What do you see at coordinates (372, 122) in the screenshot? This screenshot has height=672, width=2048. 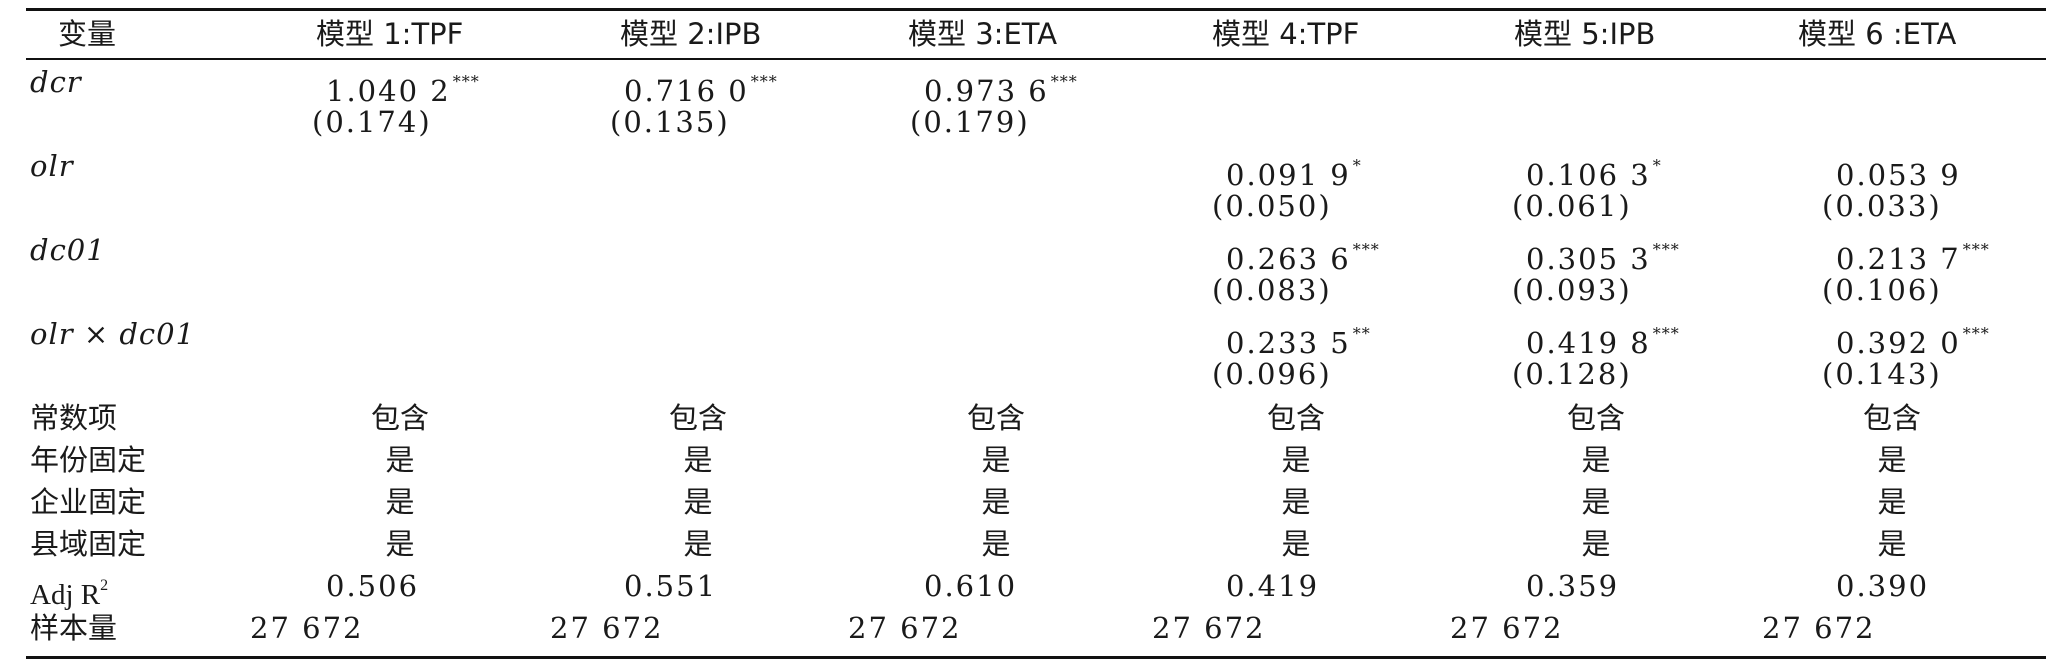 I see `std-error: (0.174)` at bounding box center [372, 122].